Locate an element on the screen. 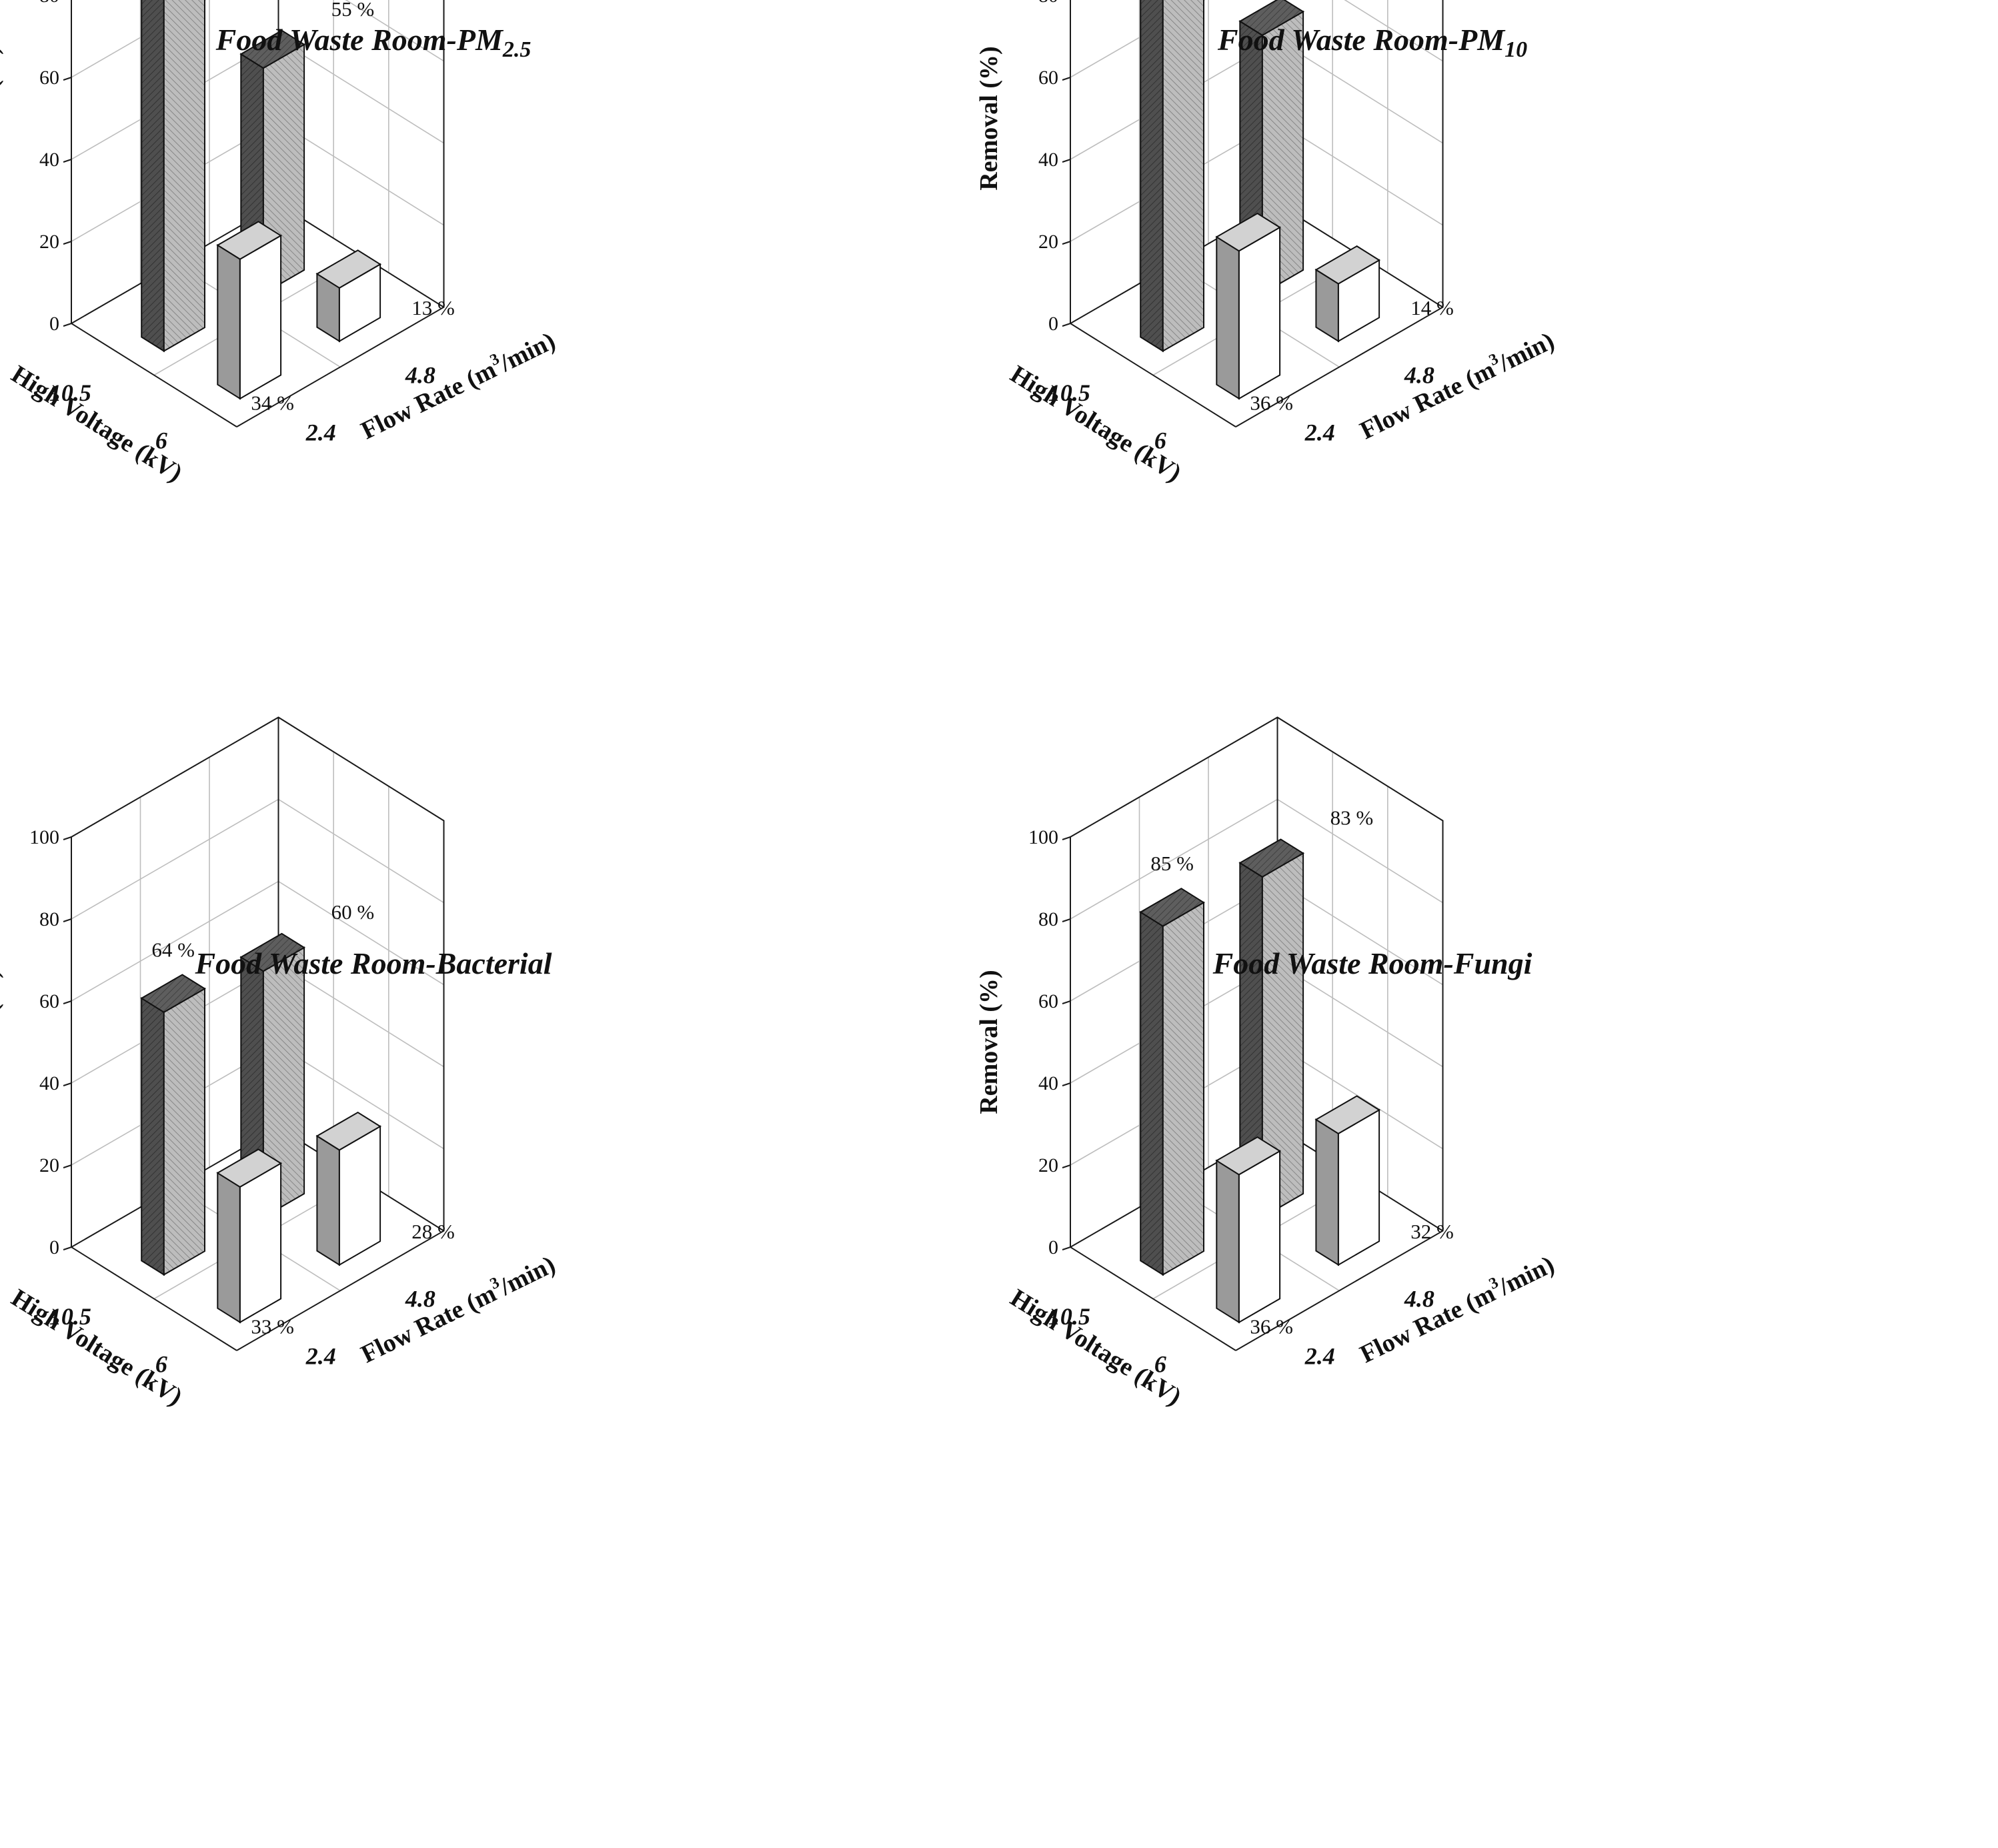 This screenshot has width=1998, height=1848. chart-title: Food Waste Room-Bacterial is located at coordinates (373, 963).